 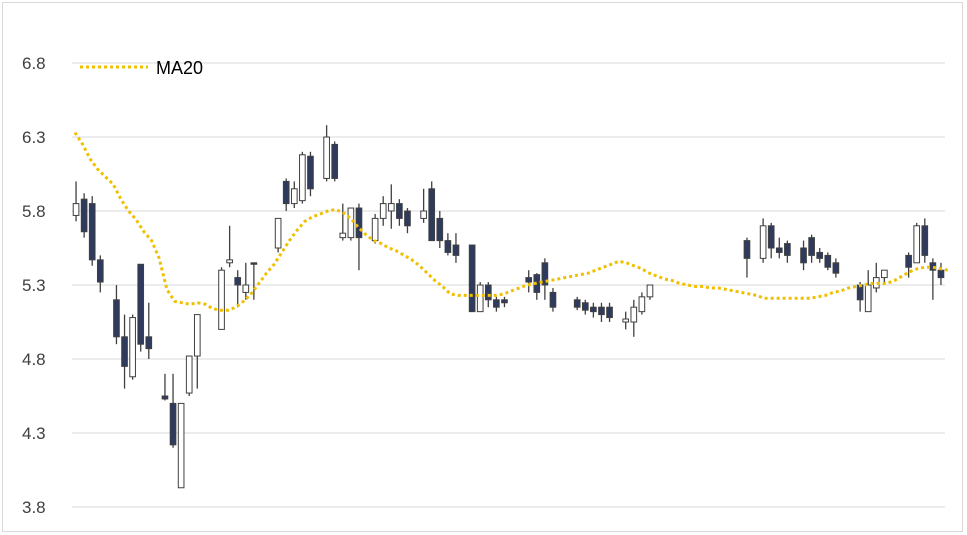 What do you see at coordinates (34, 507) in the screenshot?
I see `y-tick-label: 3.8` at bounding box center [34, 507].